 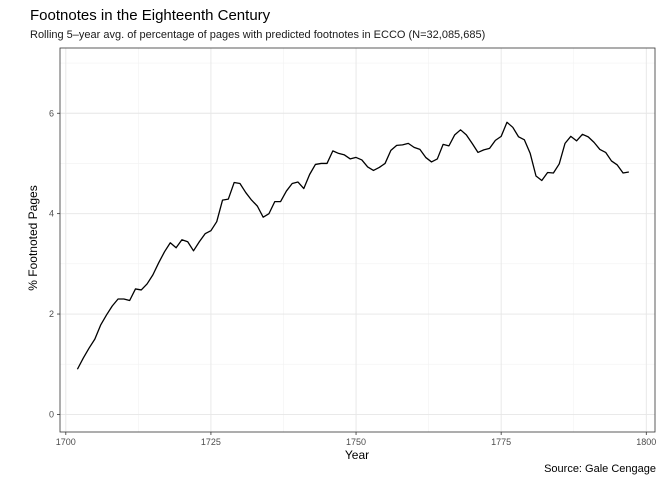 I want to click on x-tick-label: 1800, so click(x=646, y=442).